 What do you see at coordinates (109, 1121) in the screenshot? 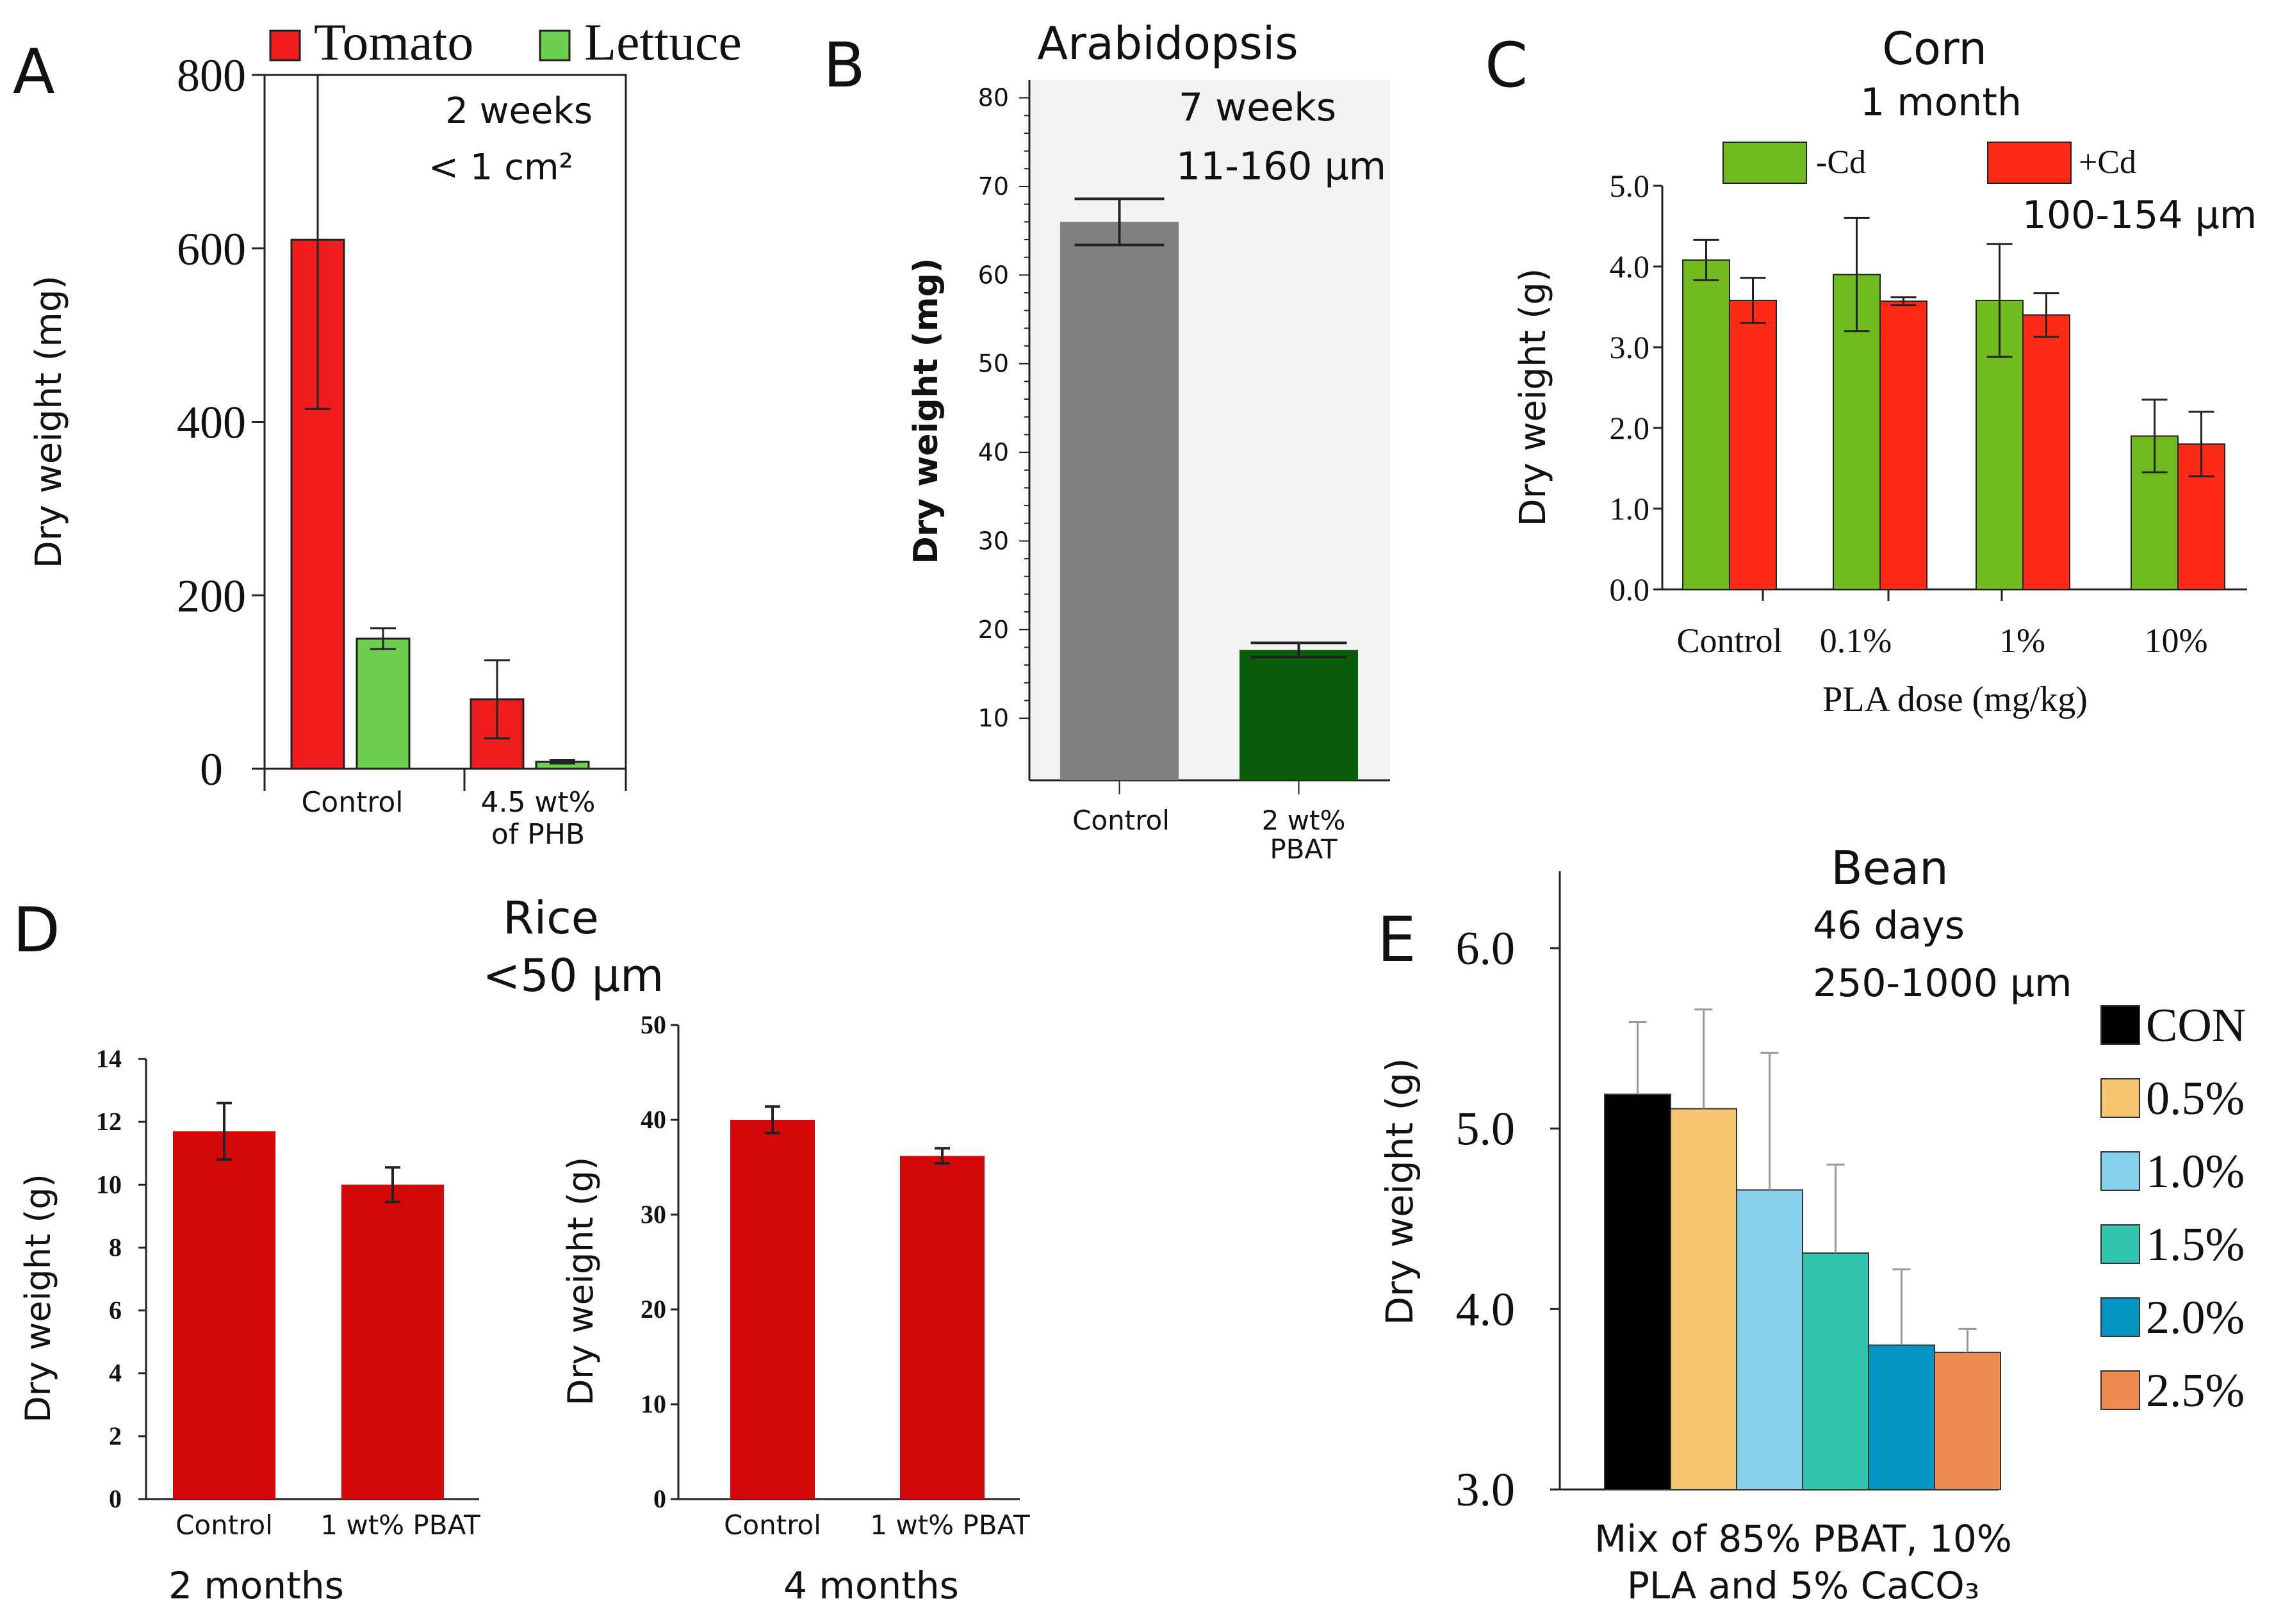
I see `y-tick-label: 12` at bounding box center [109, 1121].